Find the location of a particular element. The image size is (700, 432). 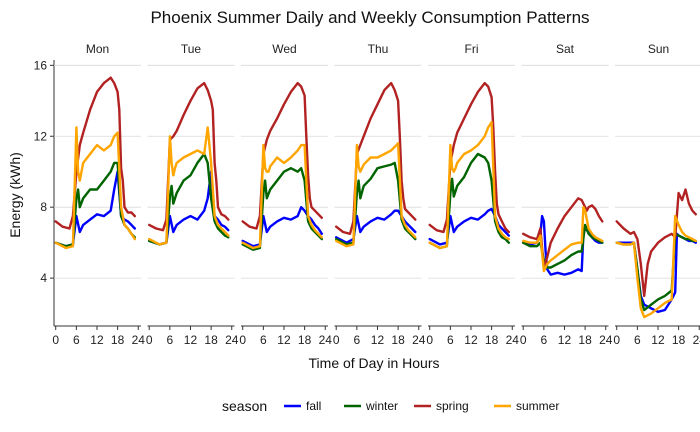

panel-sun: Sun 06 12 18 24 is located at coordinates (656, 194).